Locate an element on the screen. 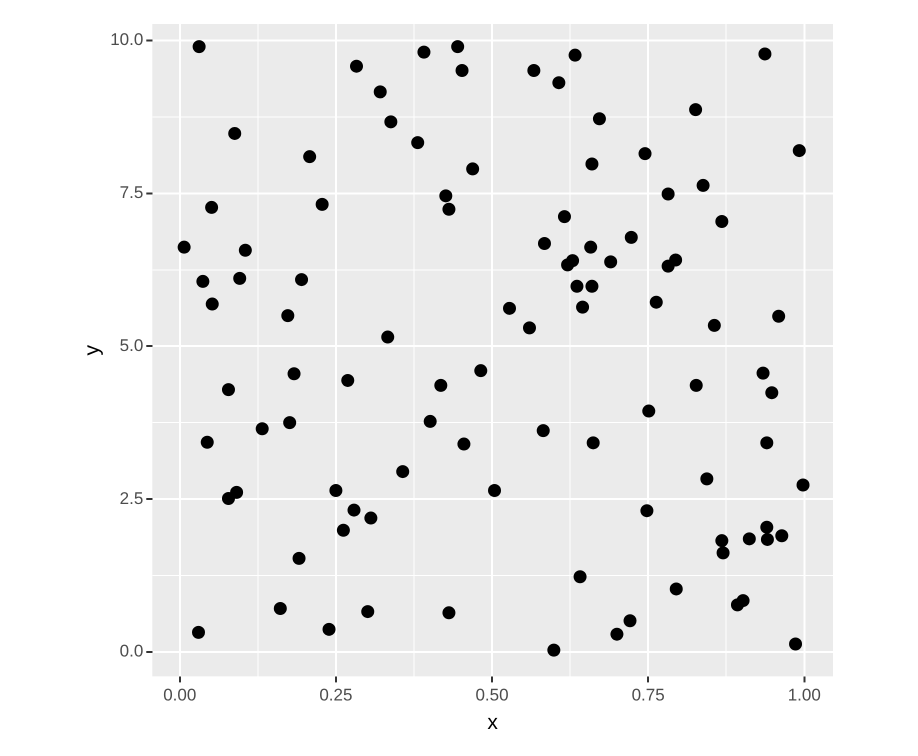 The image size is (918, 756). y-tick-label: 0.0 is located at coordinates (132, 651).